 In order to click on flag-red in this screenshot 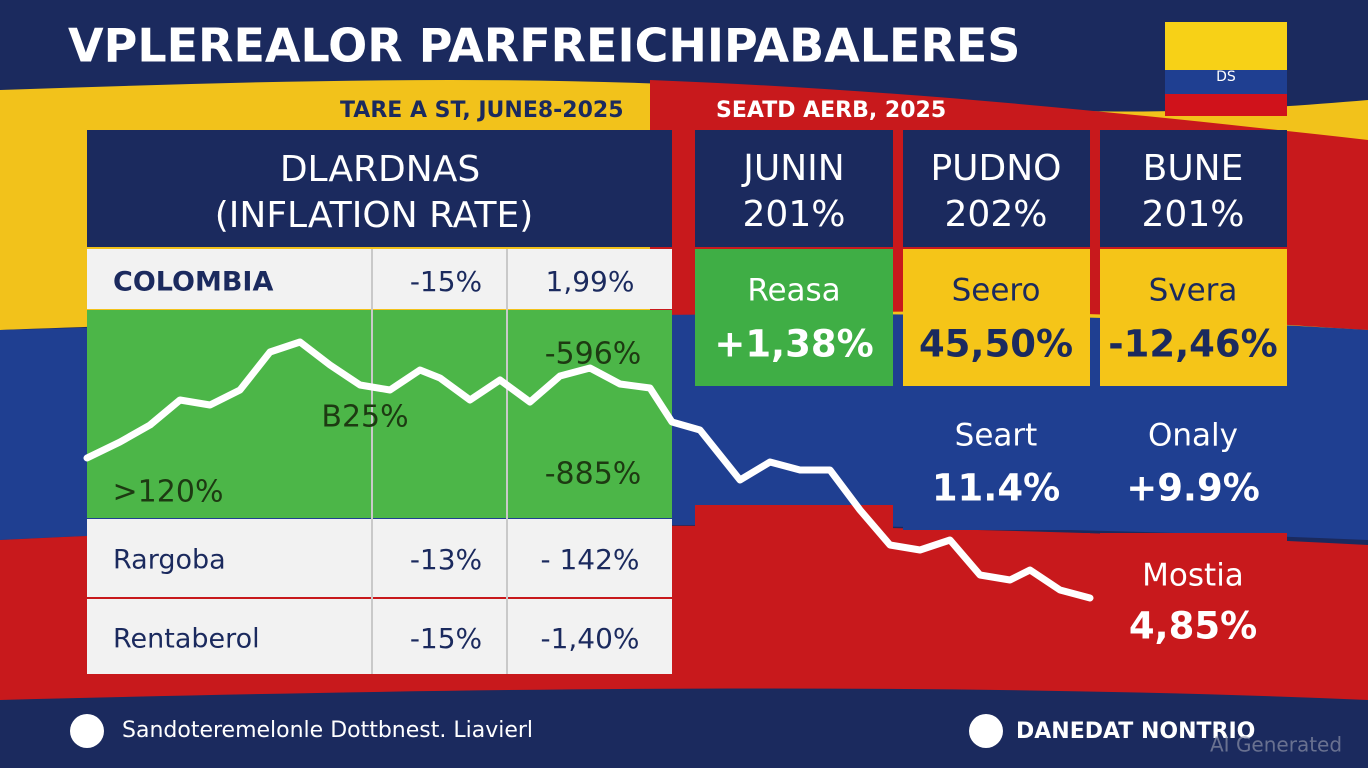, I will do `click(1226, 105)`.